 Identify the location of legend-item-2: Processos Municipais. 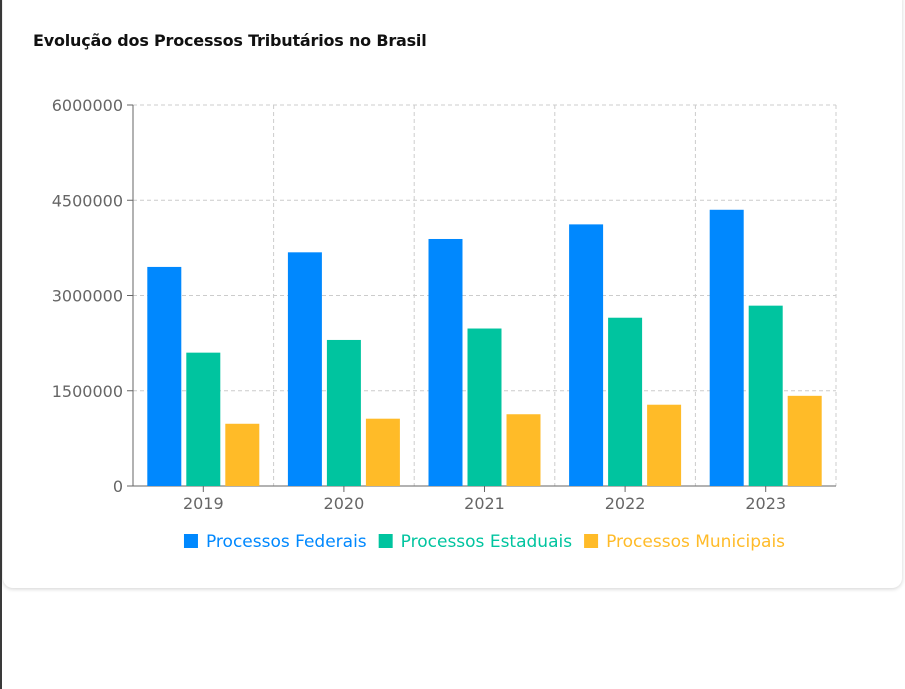
(684, 542).